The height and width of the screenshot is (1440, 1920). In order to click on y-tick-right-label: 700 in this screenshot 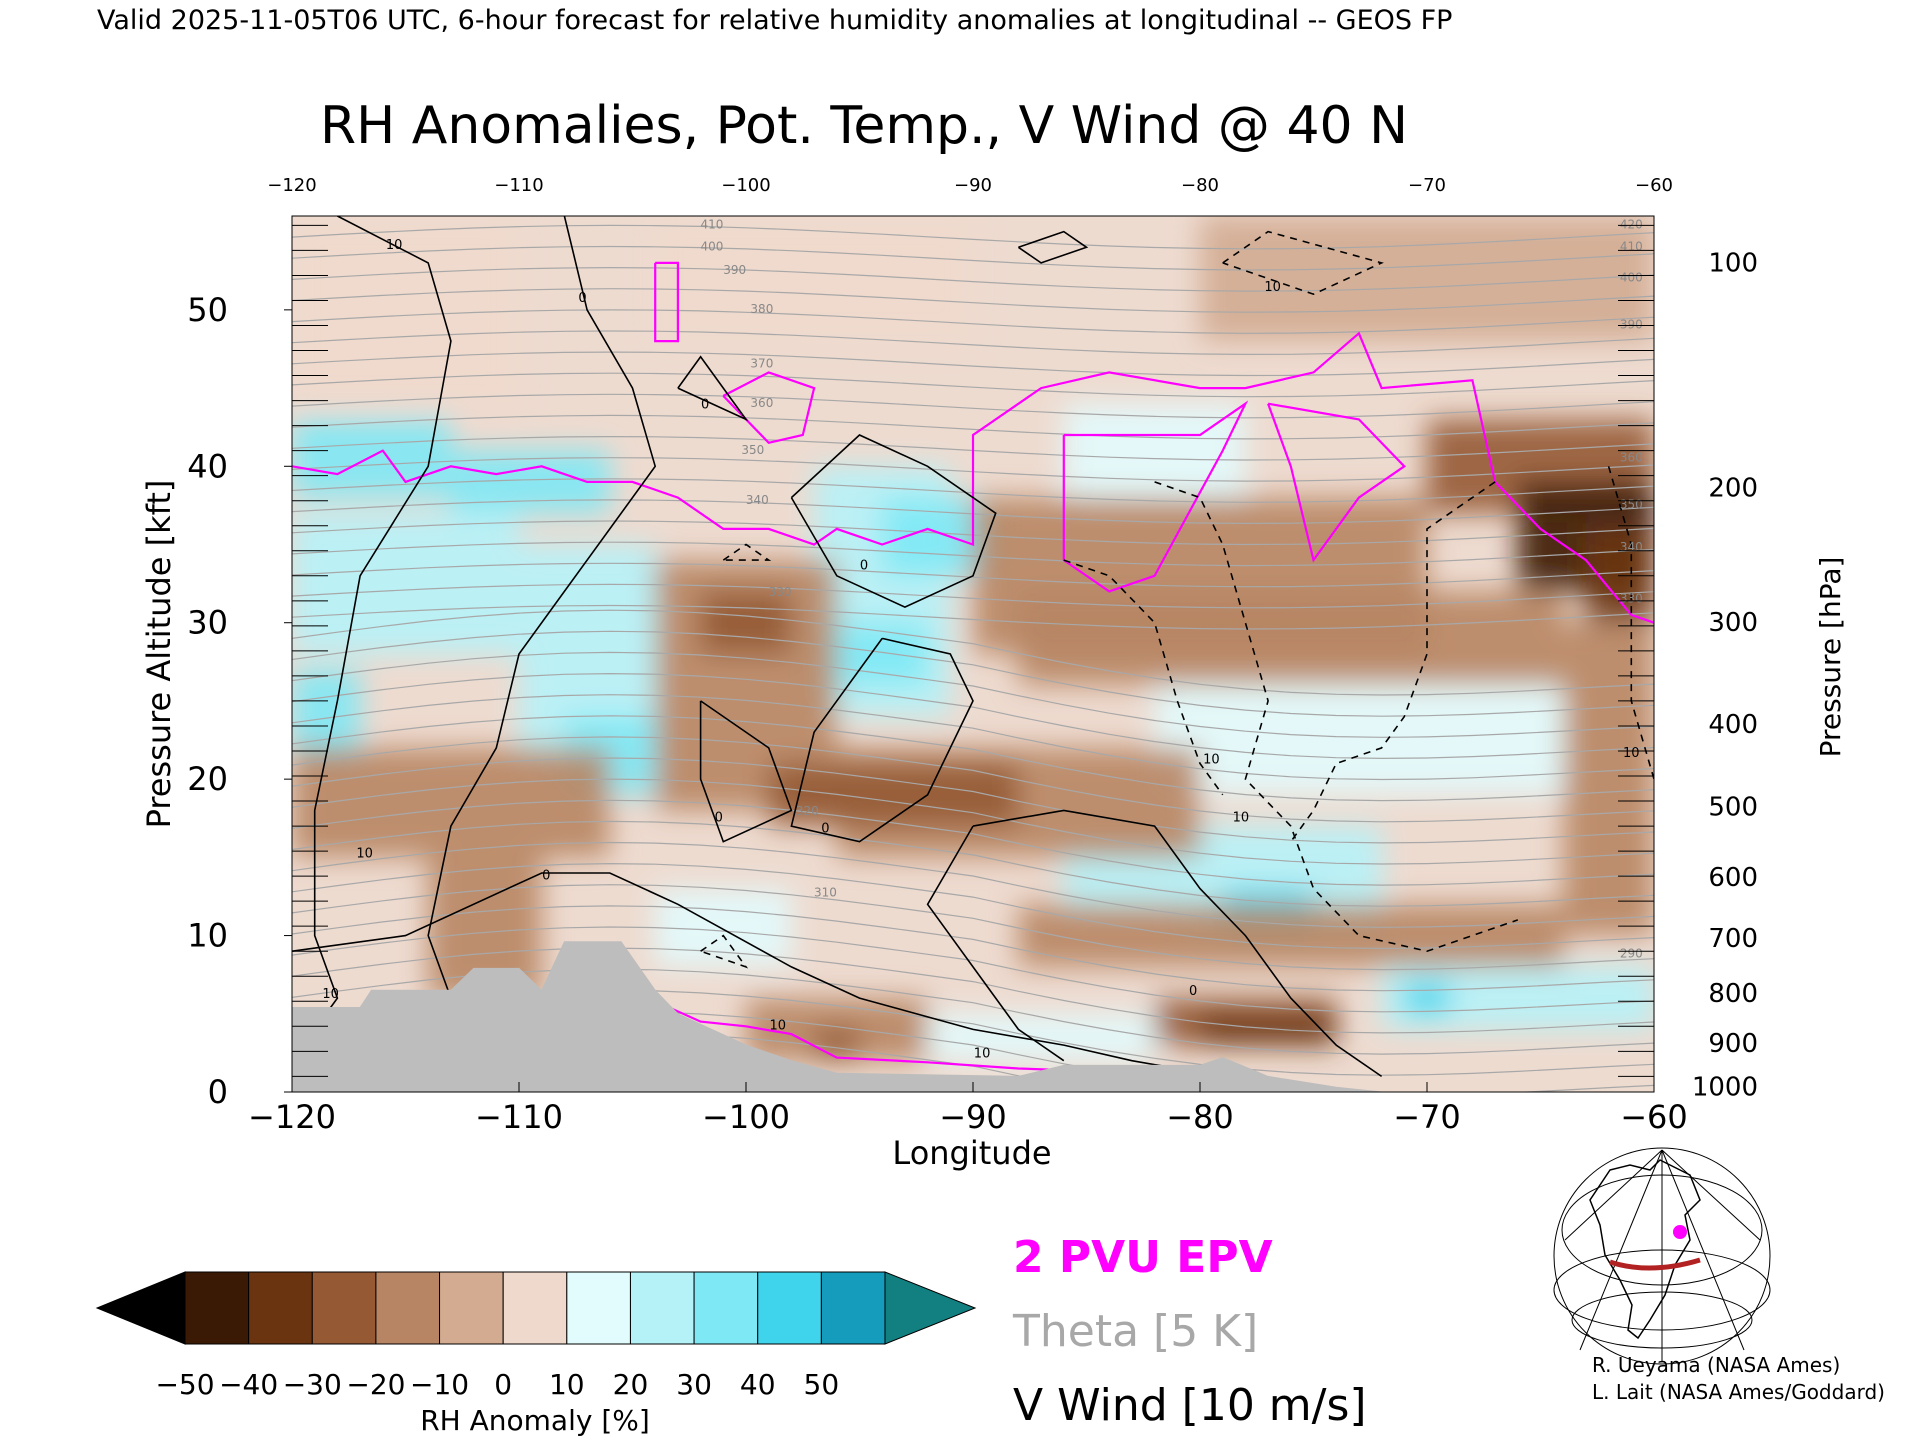, I will do `click(1733, 939)`.